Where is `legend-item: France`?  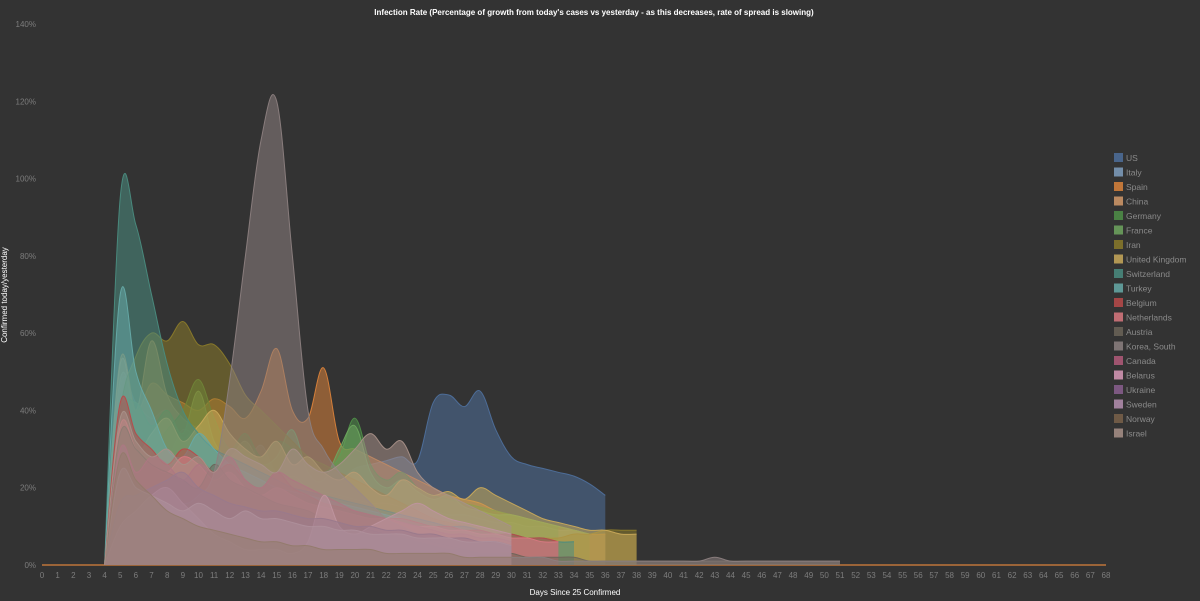 legend-item: France is located at coordinates (1133, 230).